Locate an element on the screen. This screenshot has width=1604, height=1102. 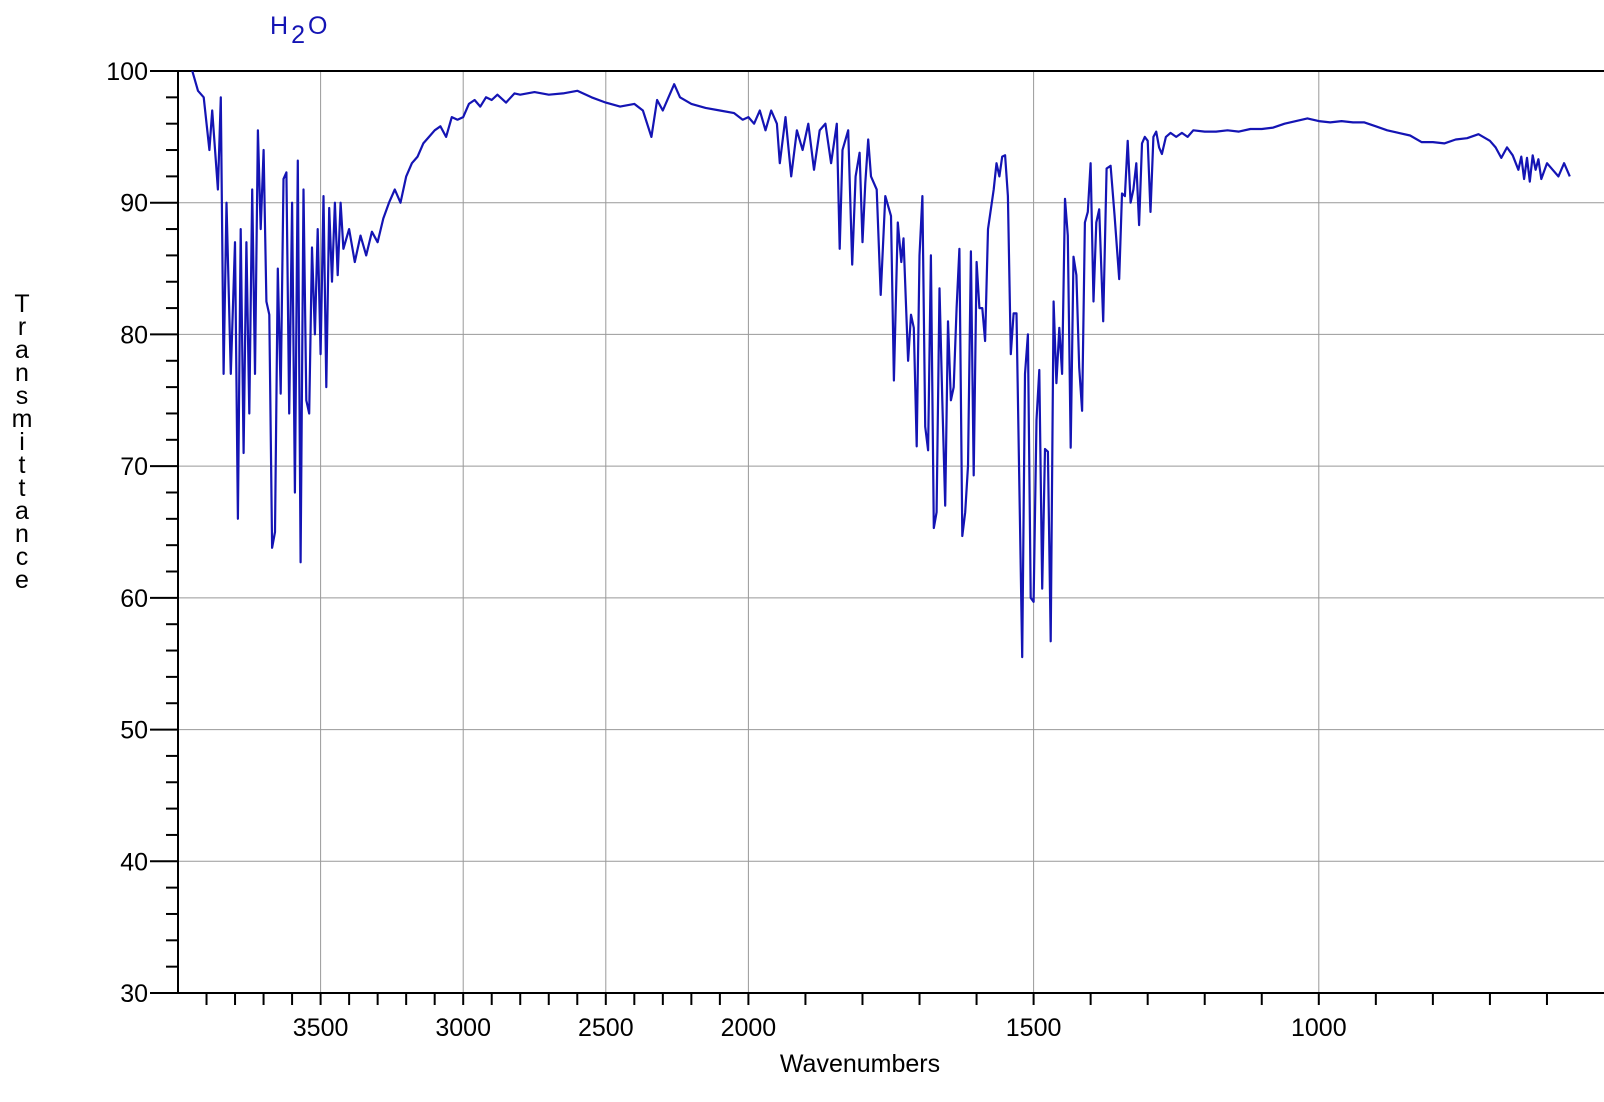
y-tick-label: 90 is located at coordinates (134, 204).